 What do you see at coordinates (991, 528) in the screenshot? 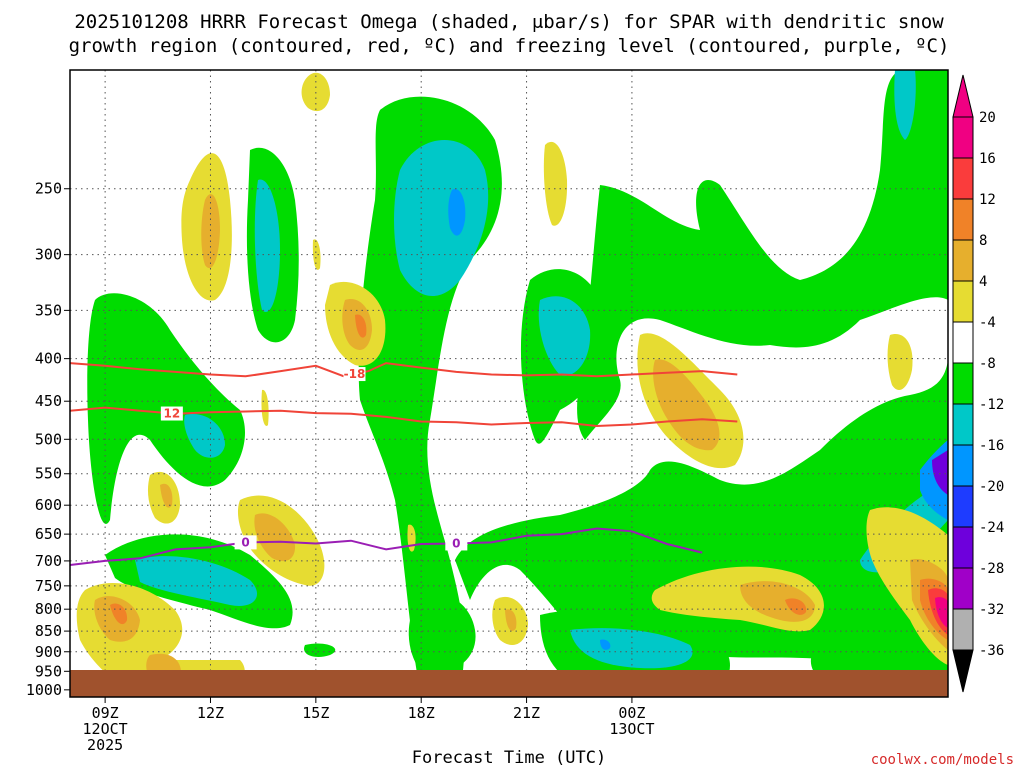
I see `colorbar-label: -24` at bounding box center [991, 528].